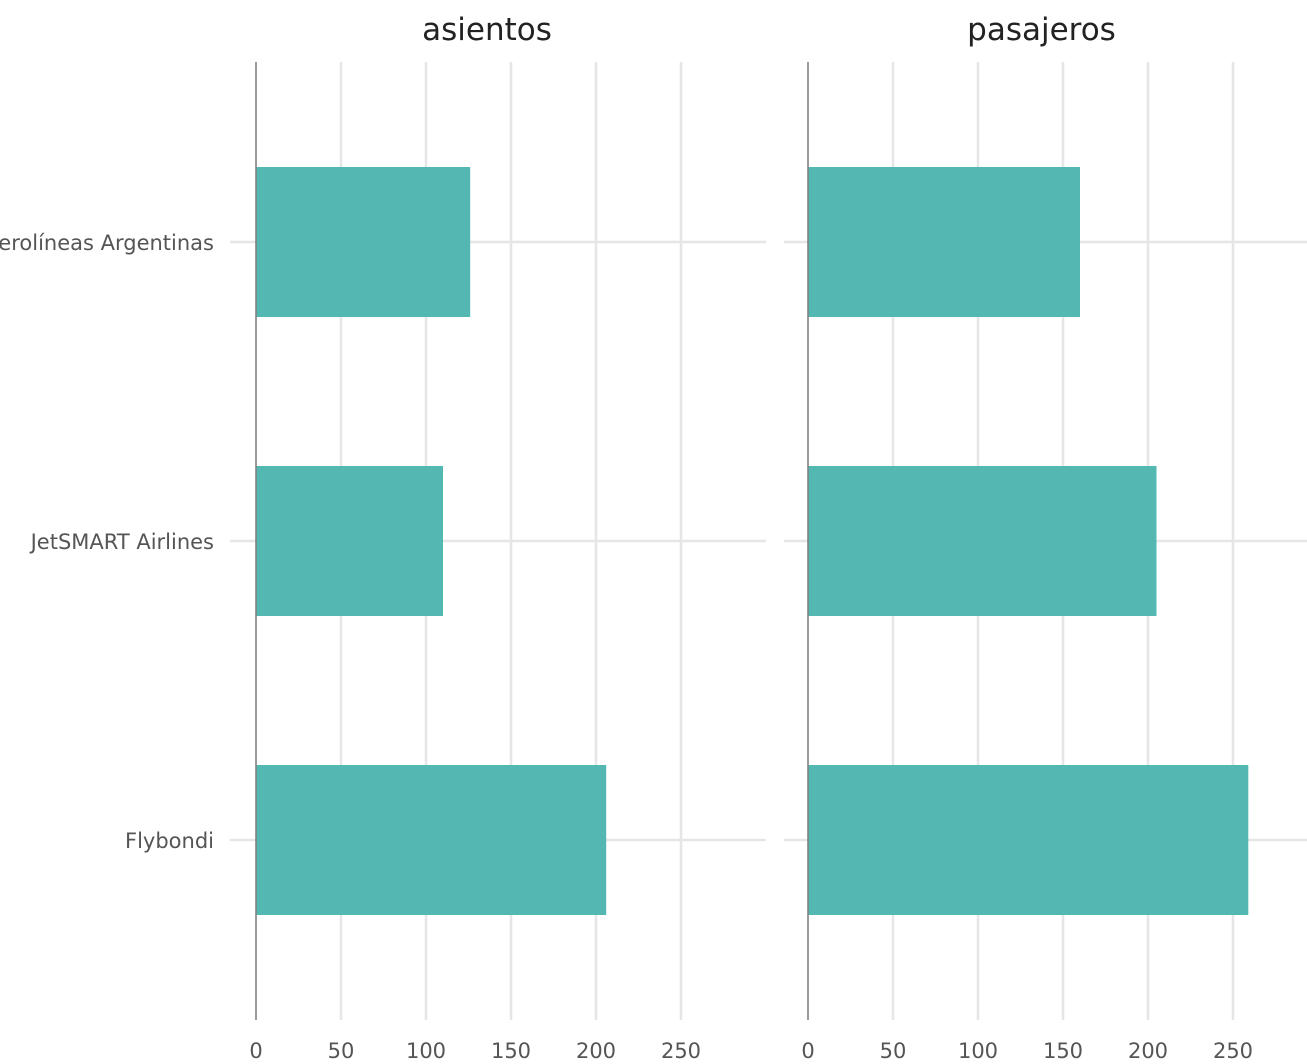  I want to click on panel-title: pasajeros, so click(1041, 30).